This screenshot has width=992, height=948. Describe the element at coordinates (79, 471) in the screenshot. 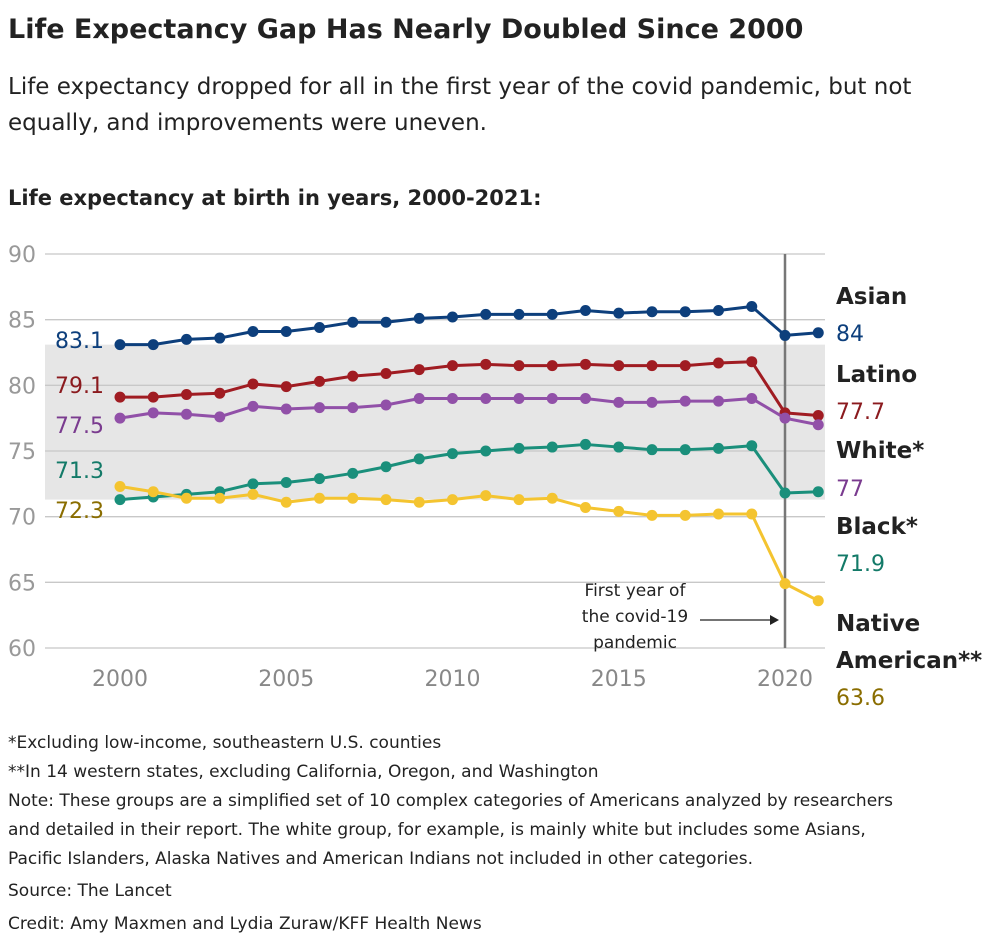

I see `start-value-label: 71.3` at that location.